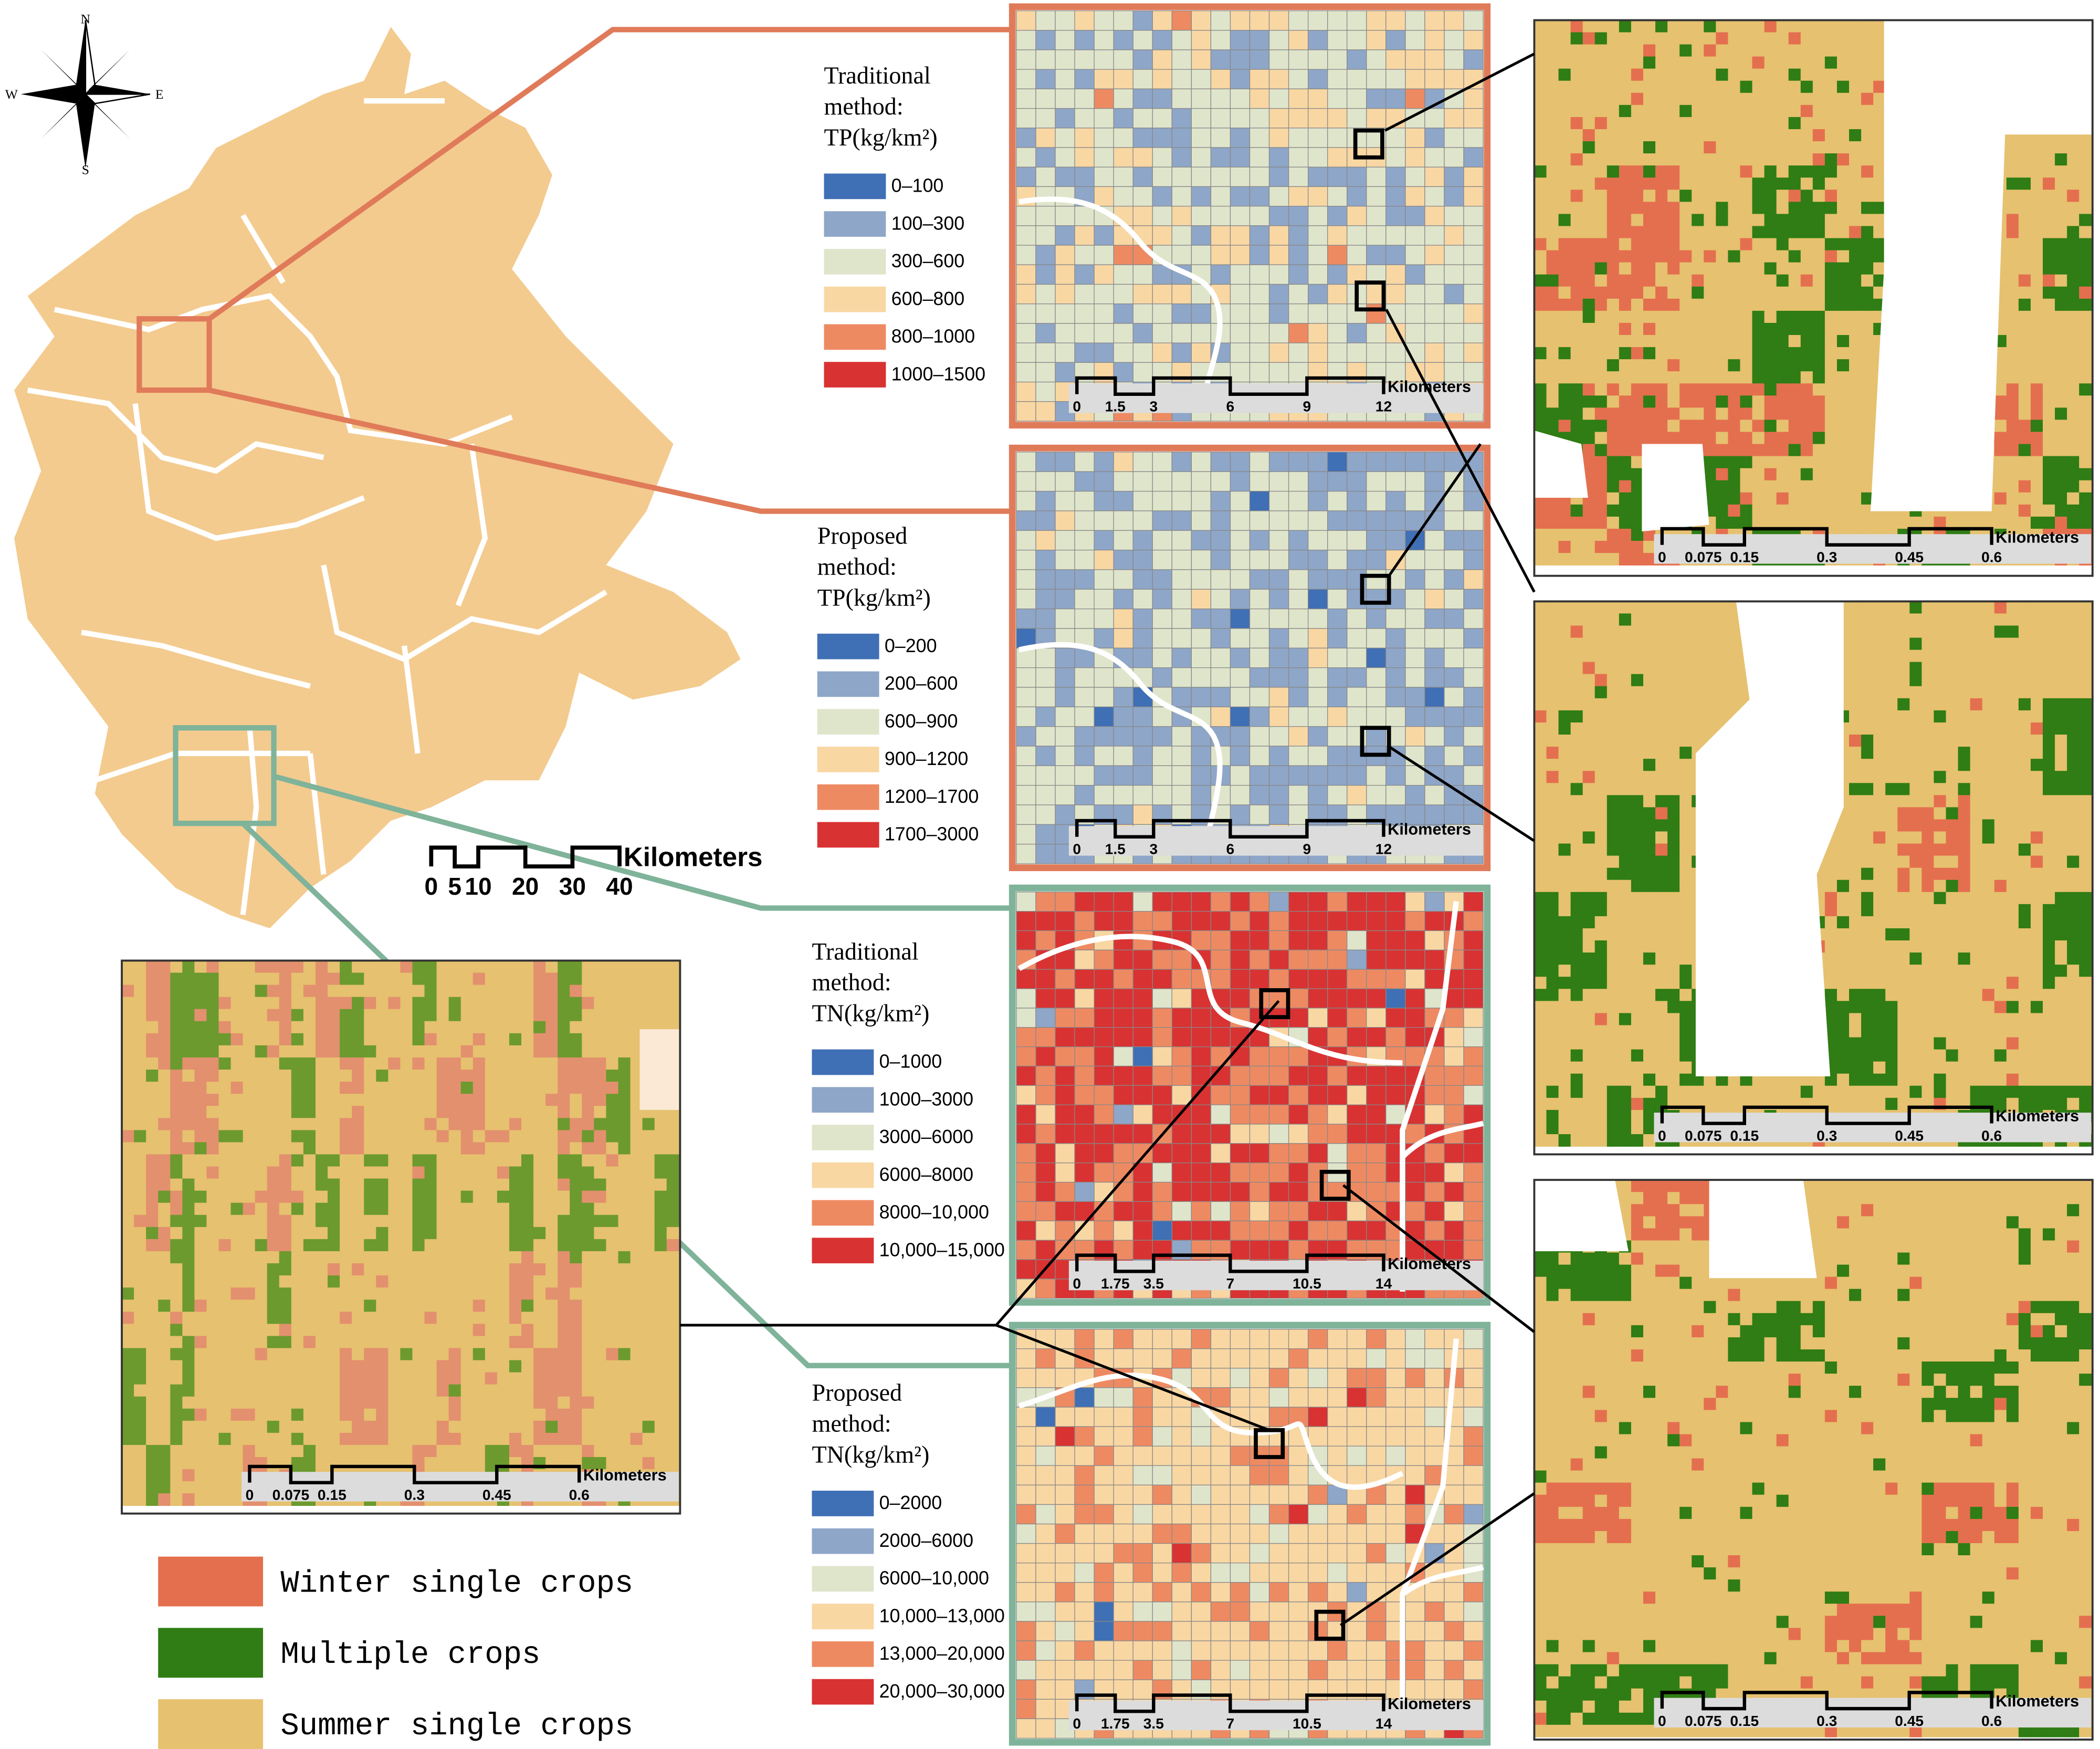 The height and width of the screenshot is (1749, 2100). Describe the element at coordinates (174, 354) in the screenshot. I see `overview-box` at that location.